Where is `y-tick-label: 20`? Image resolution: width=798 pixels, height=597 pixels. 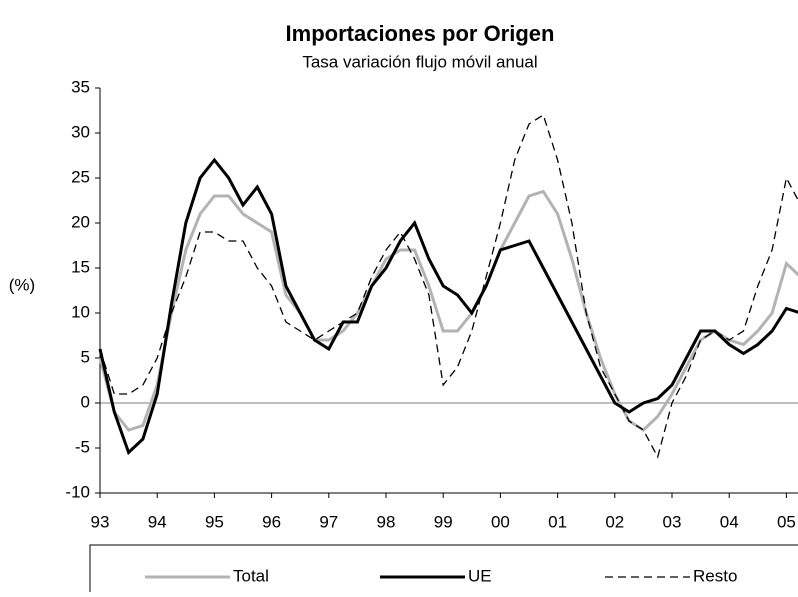
y-tick-label: 20 is located at coordinates (80, 221).